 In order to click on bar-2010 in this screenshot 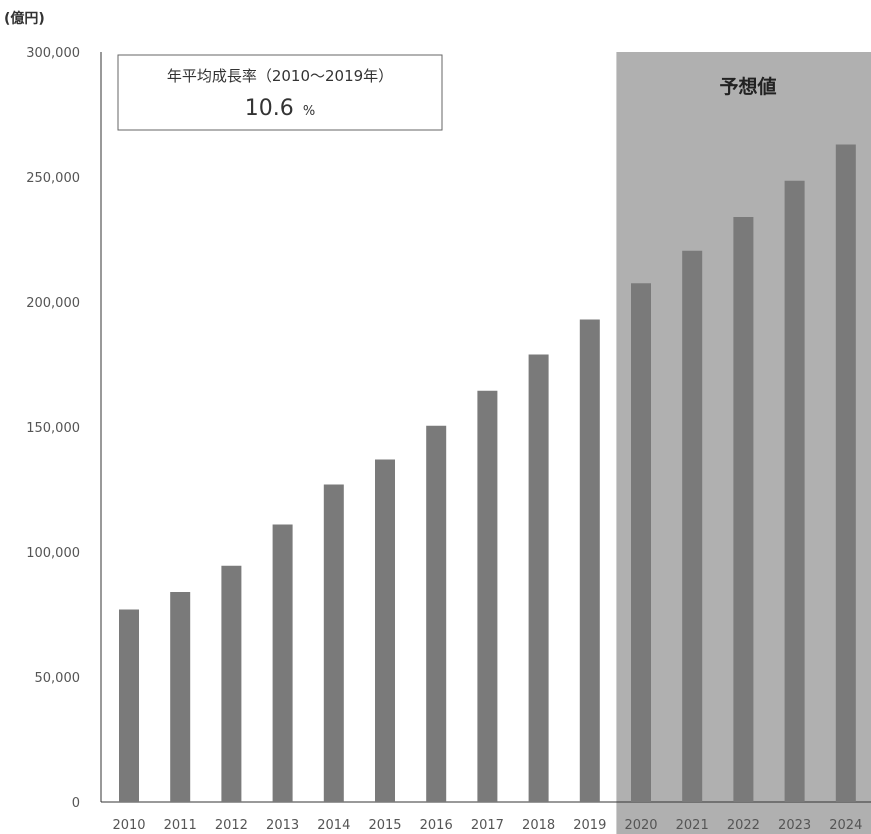, I will do `click(129, 705)`.